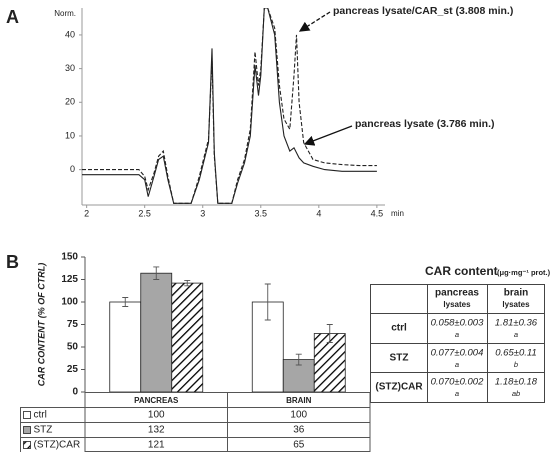 Image resolution: width=550 pixels, height=452 pixels. Describe the element at coordinates (399, 387) in the screenshot. I see `row-label: (STZ)CAR` at that location.